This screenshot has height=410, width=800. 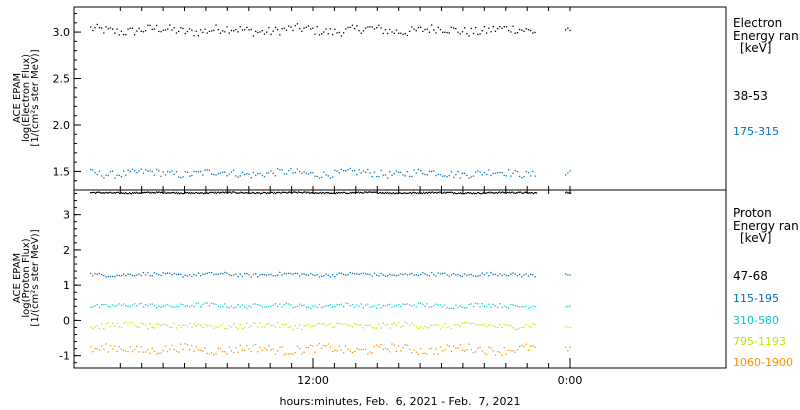 I want to click on proton-legend-title-3: [keV], so click(x=755, y=238).